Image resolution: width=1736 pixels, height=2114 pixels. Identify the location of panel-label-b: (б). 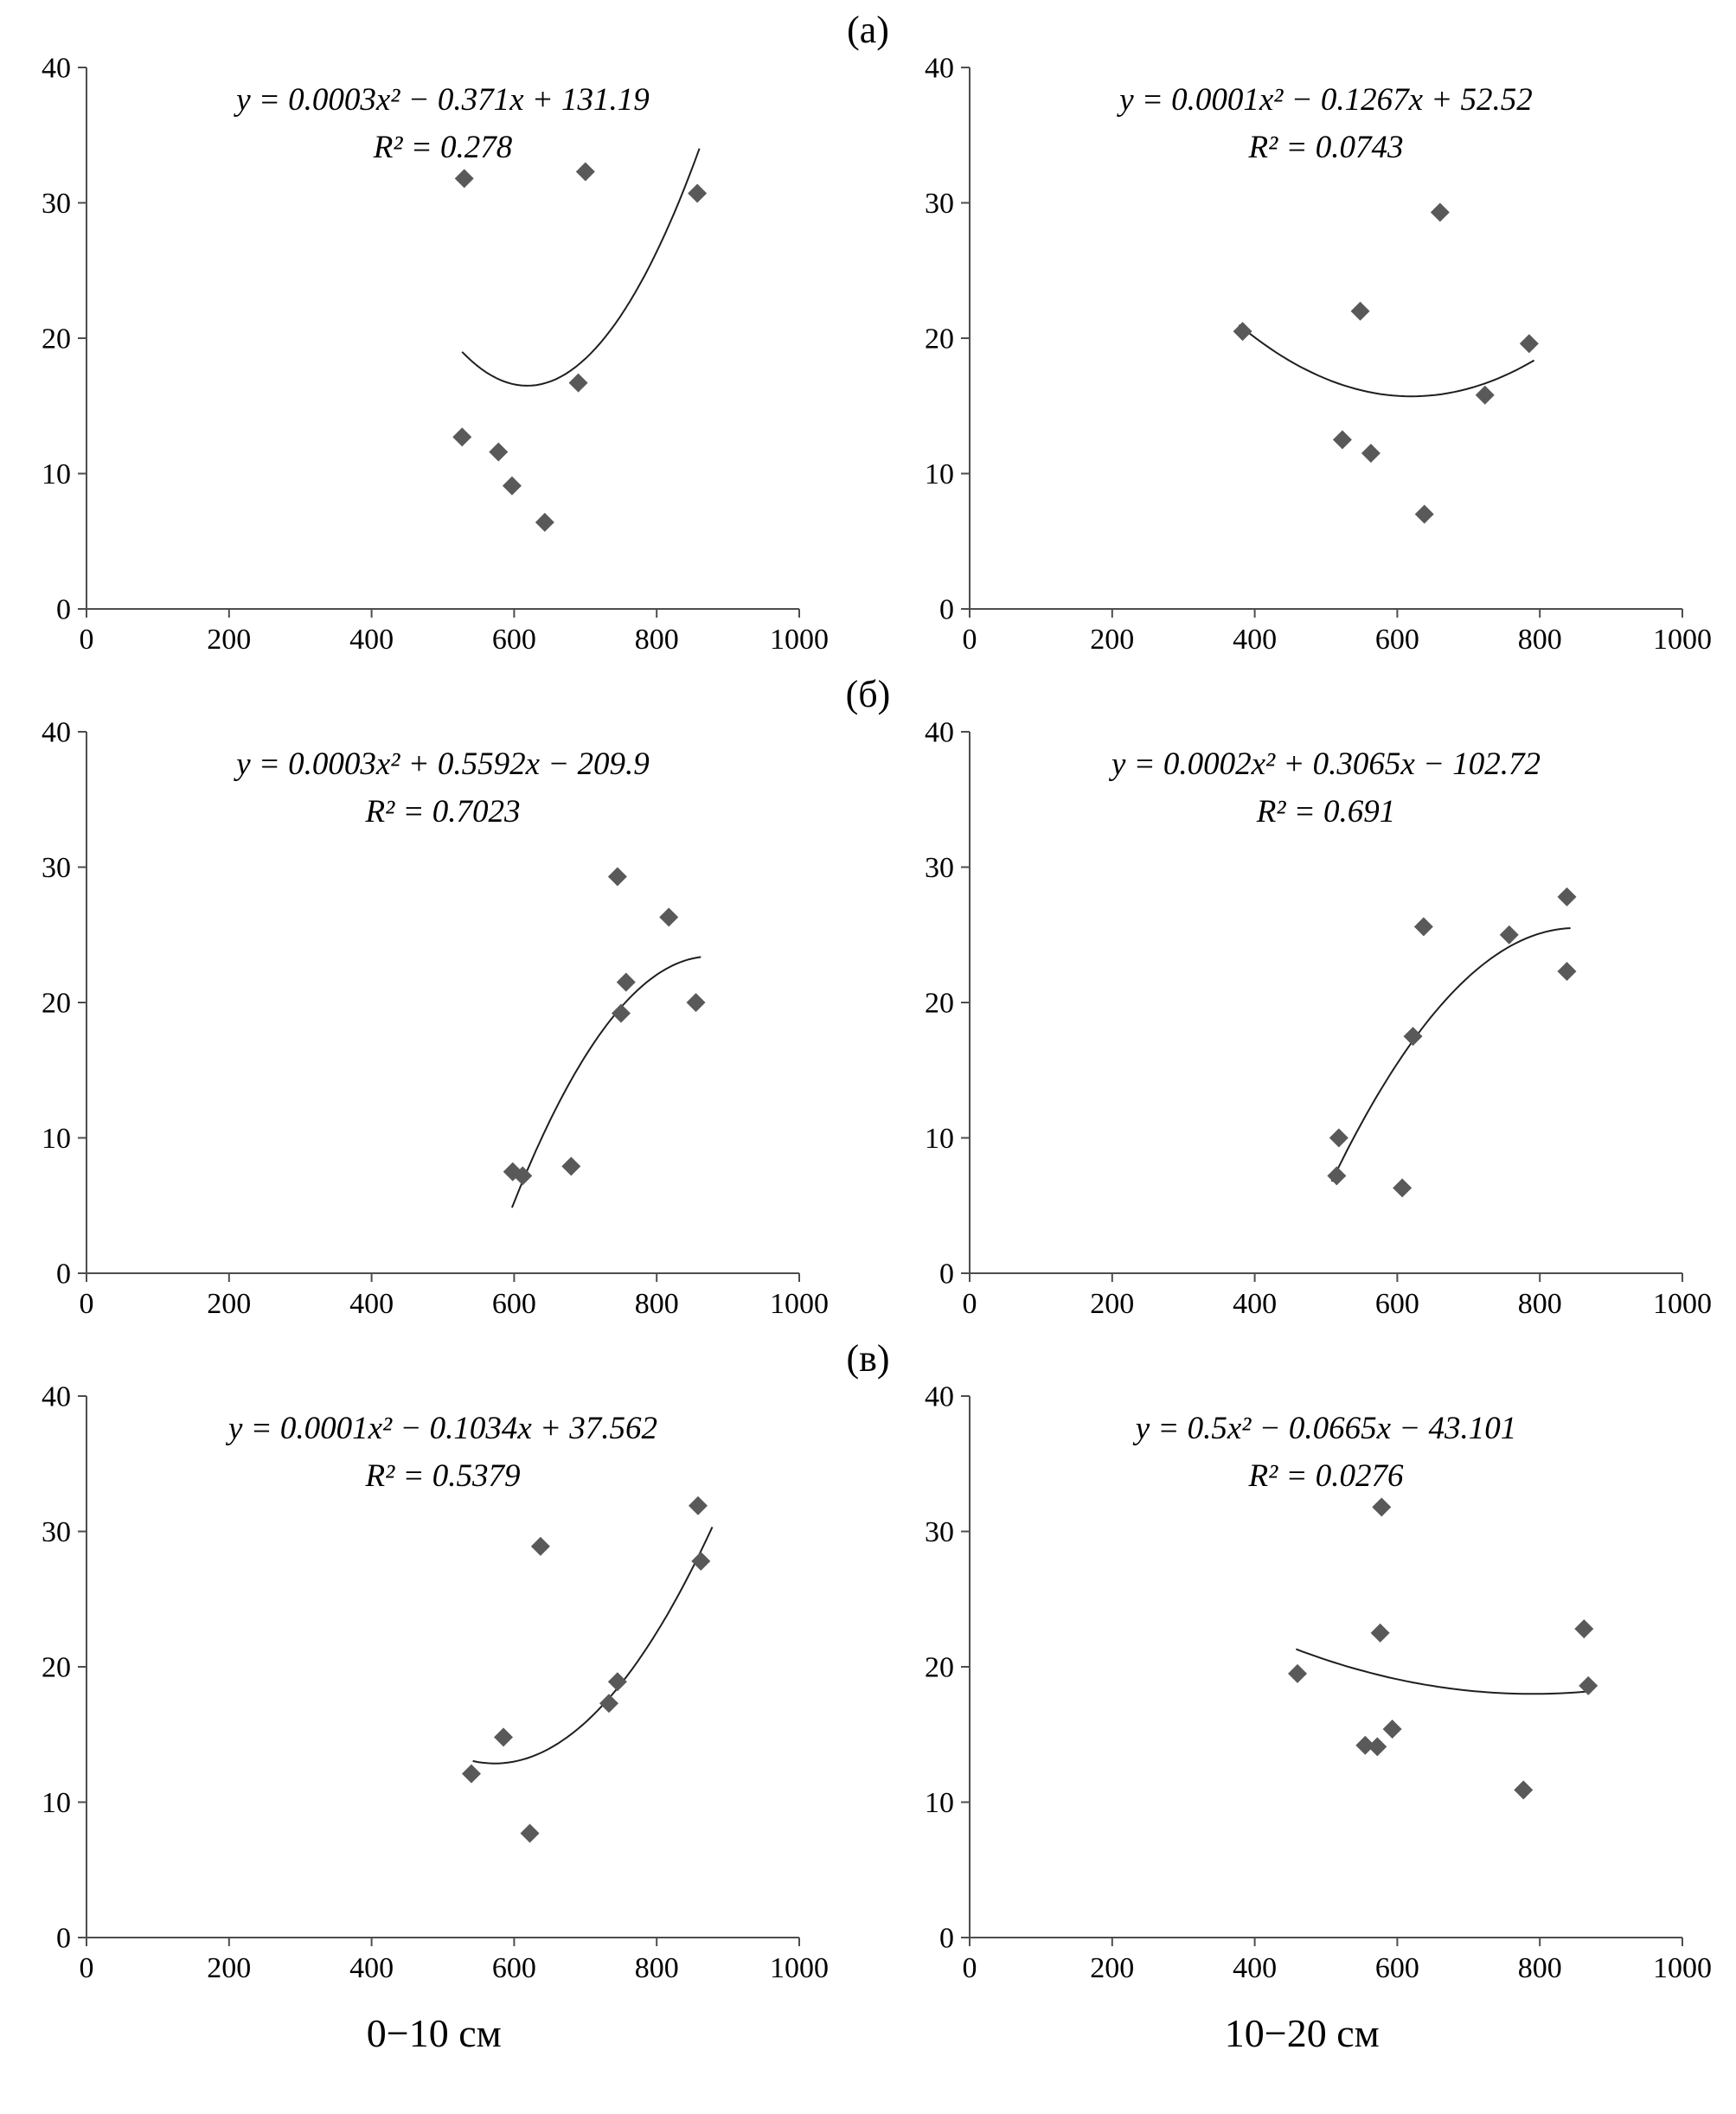
(868, 694).